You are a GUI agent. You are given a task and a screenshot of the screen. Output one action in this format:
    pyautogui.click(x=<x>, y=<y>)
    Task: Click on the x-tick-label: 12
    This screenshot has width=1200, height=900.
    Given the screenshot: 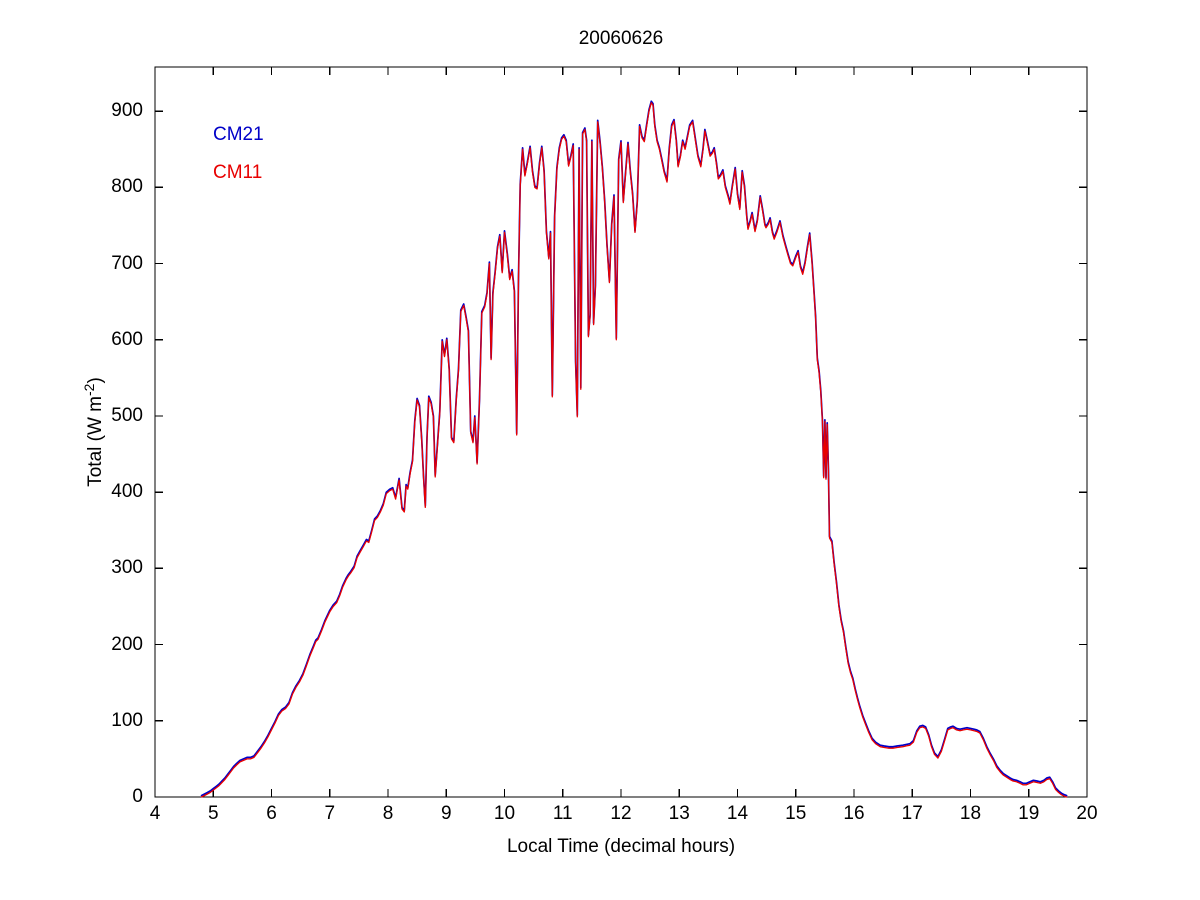 What is the action you would take?
    pyautogui.click(x=621, y=813)
    